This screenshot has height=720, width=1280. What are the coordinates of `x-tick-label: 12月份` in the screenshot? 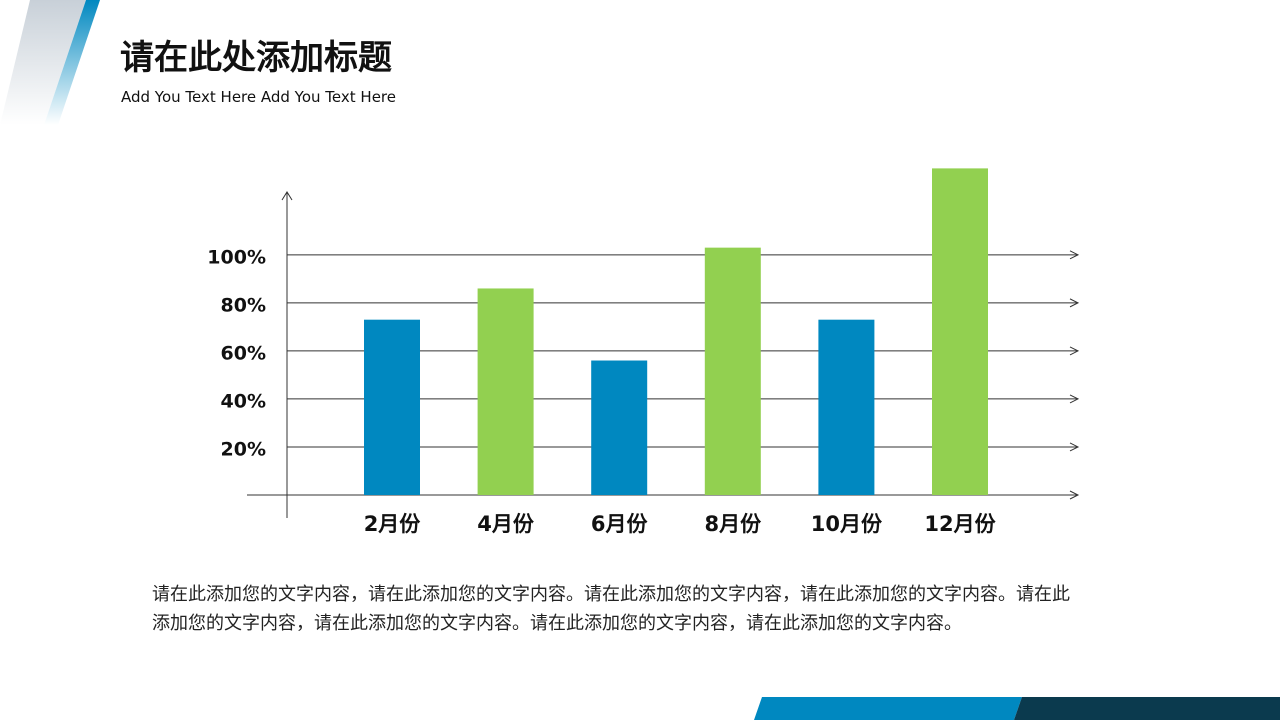 It's located at (960, 524).